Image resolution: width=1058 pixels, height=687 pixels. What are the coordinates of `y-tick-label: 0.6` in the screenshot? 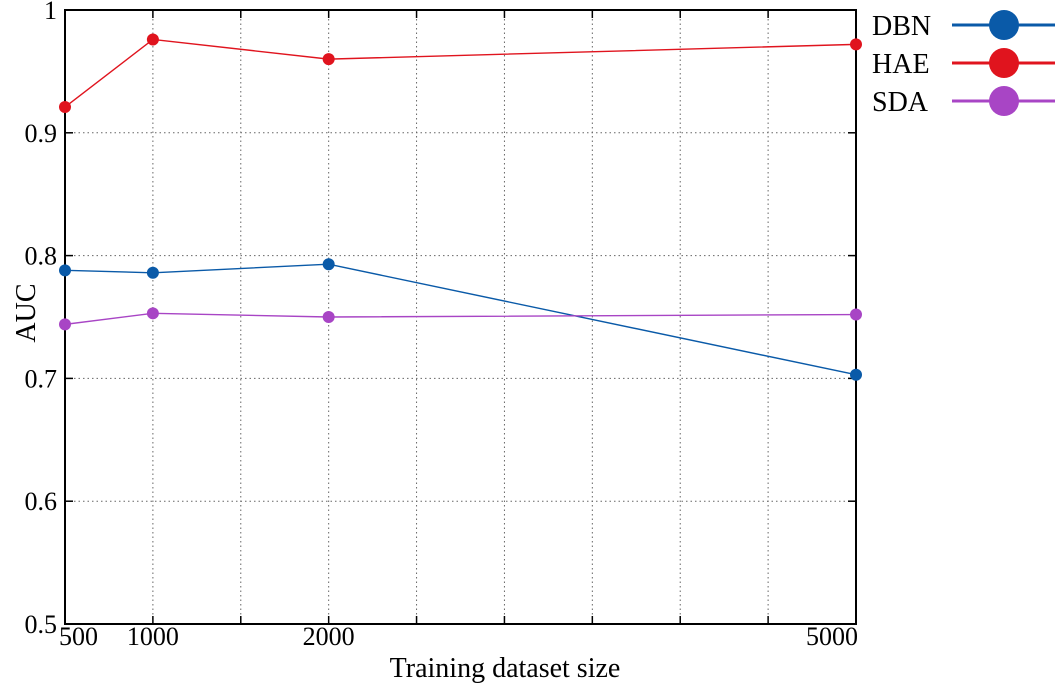 It's located at (41, 501).